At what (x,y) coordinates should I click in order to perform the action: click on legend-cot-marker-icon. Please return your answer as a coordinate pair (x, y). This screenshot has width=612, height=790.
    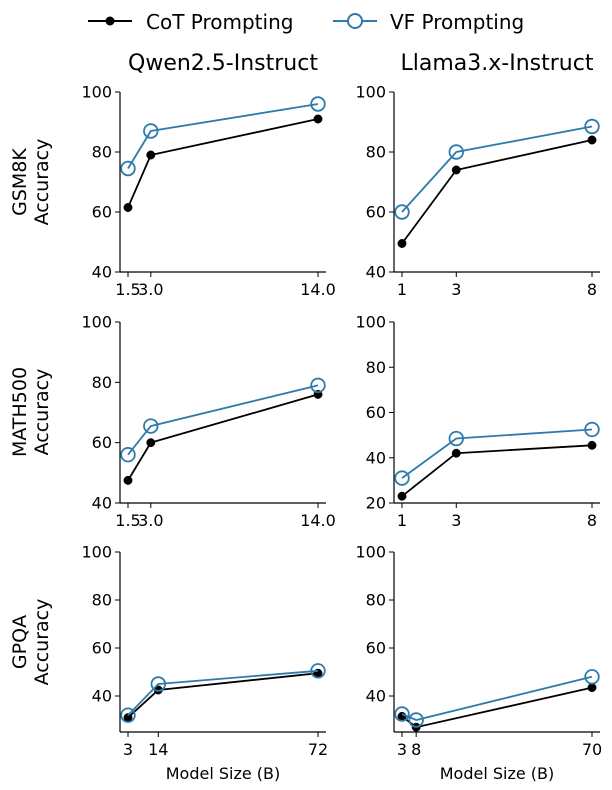
    Looking at the image, I should click on (110, 21).